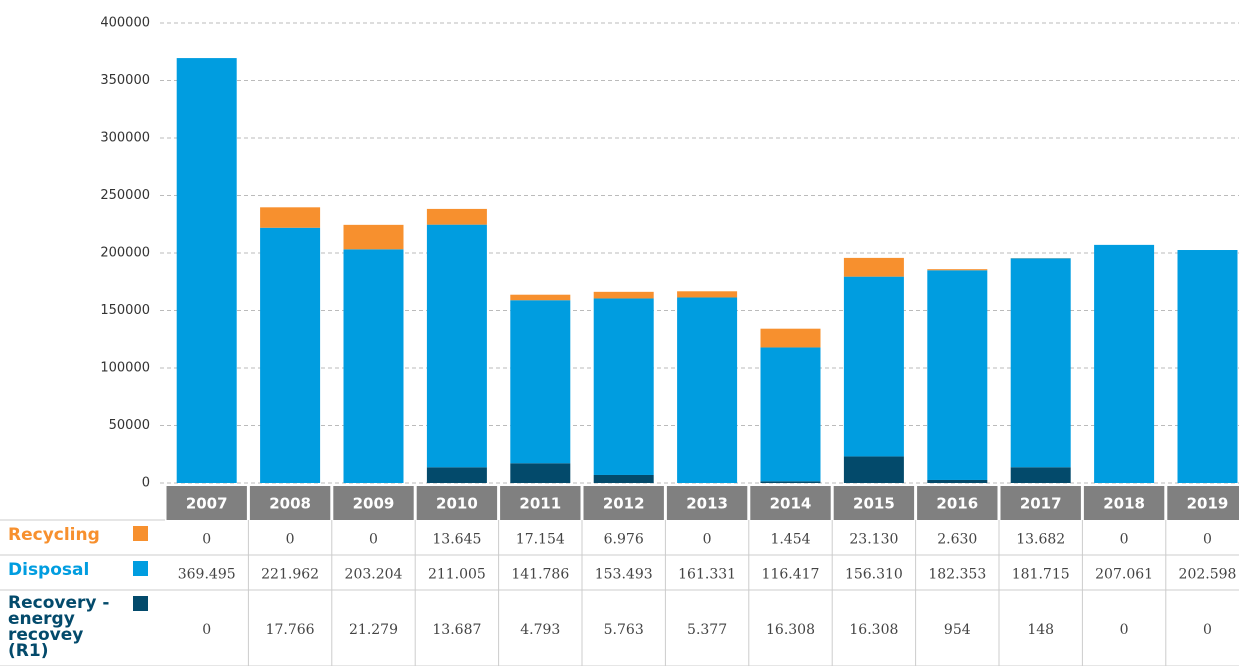 The image size is (1239, 666). I want to click on legend-label: Recovery - energy recovey (R1), so click(59, 627).